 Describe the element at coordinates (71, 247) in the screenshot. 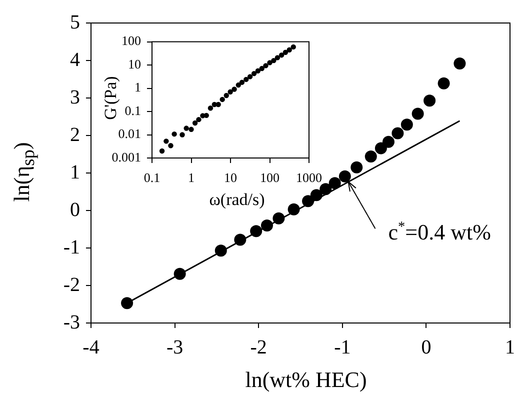

I see `y-tick-label: -1` at that location.